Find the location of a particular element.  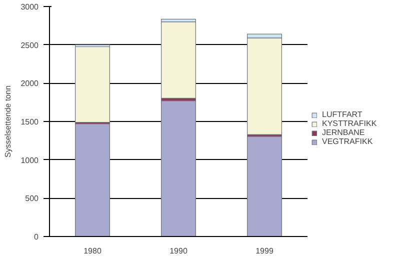

legend-label: VEGTRAFIKK is located at coordinates (347, 141).